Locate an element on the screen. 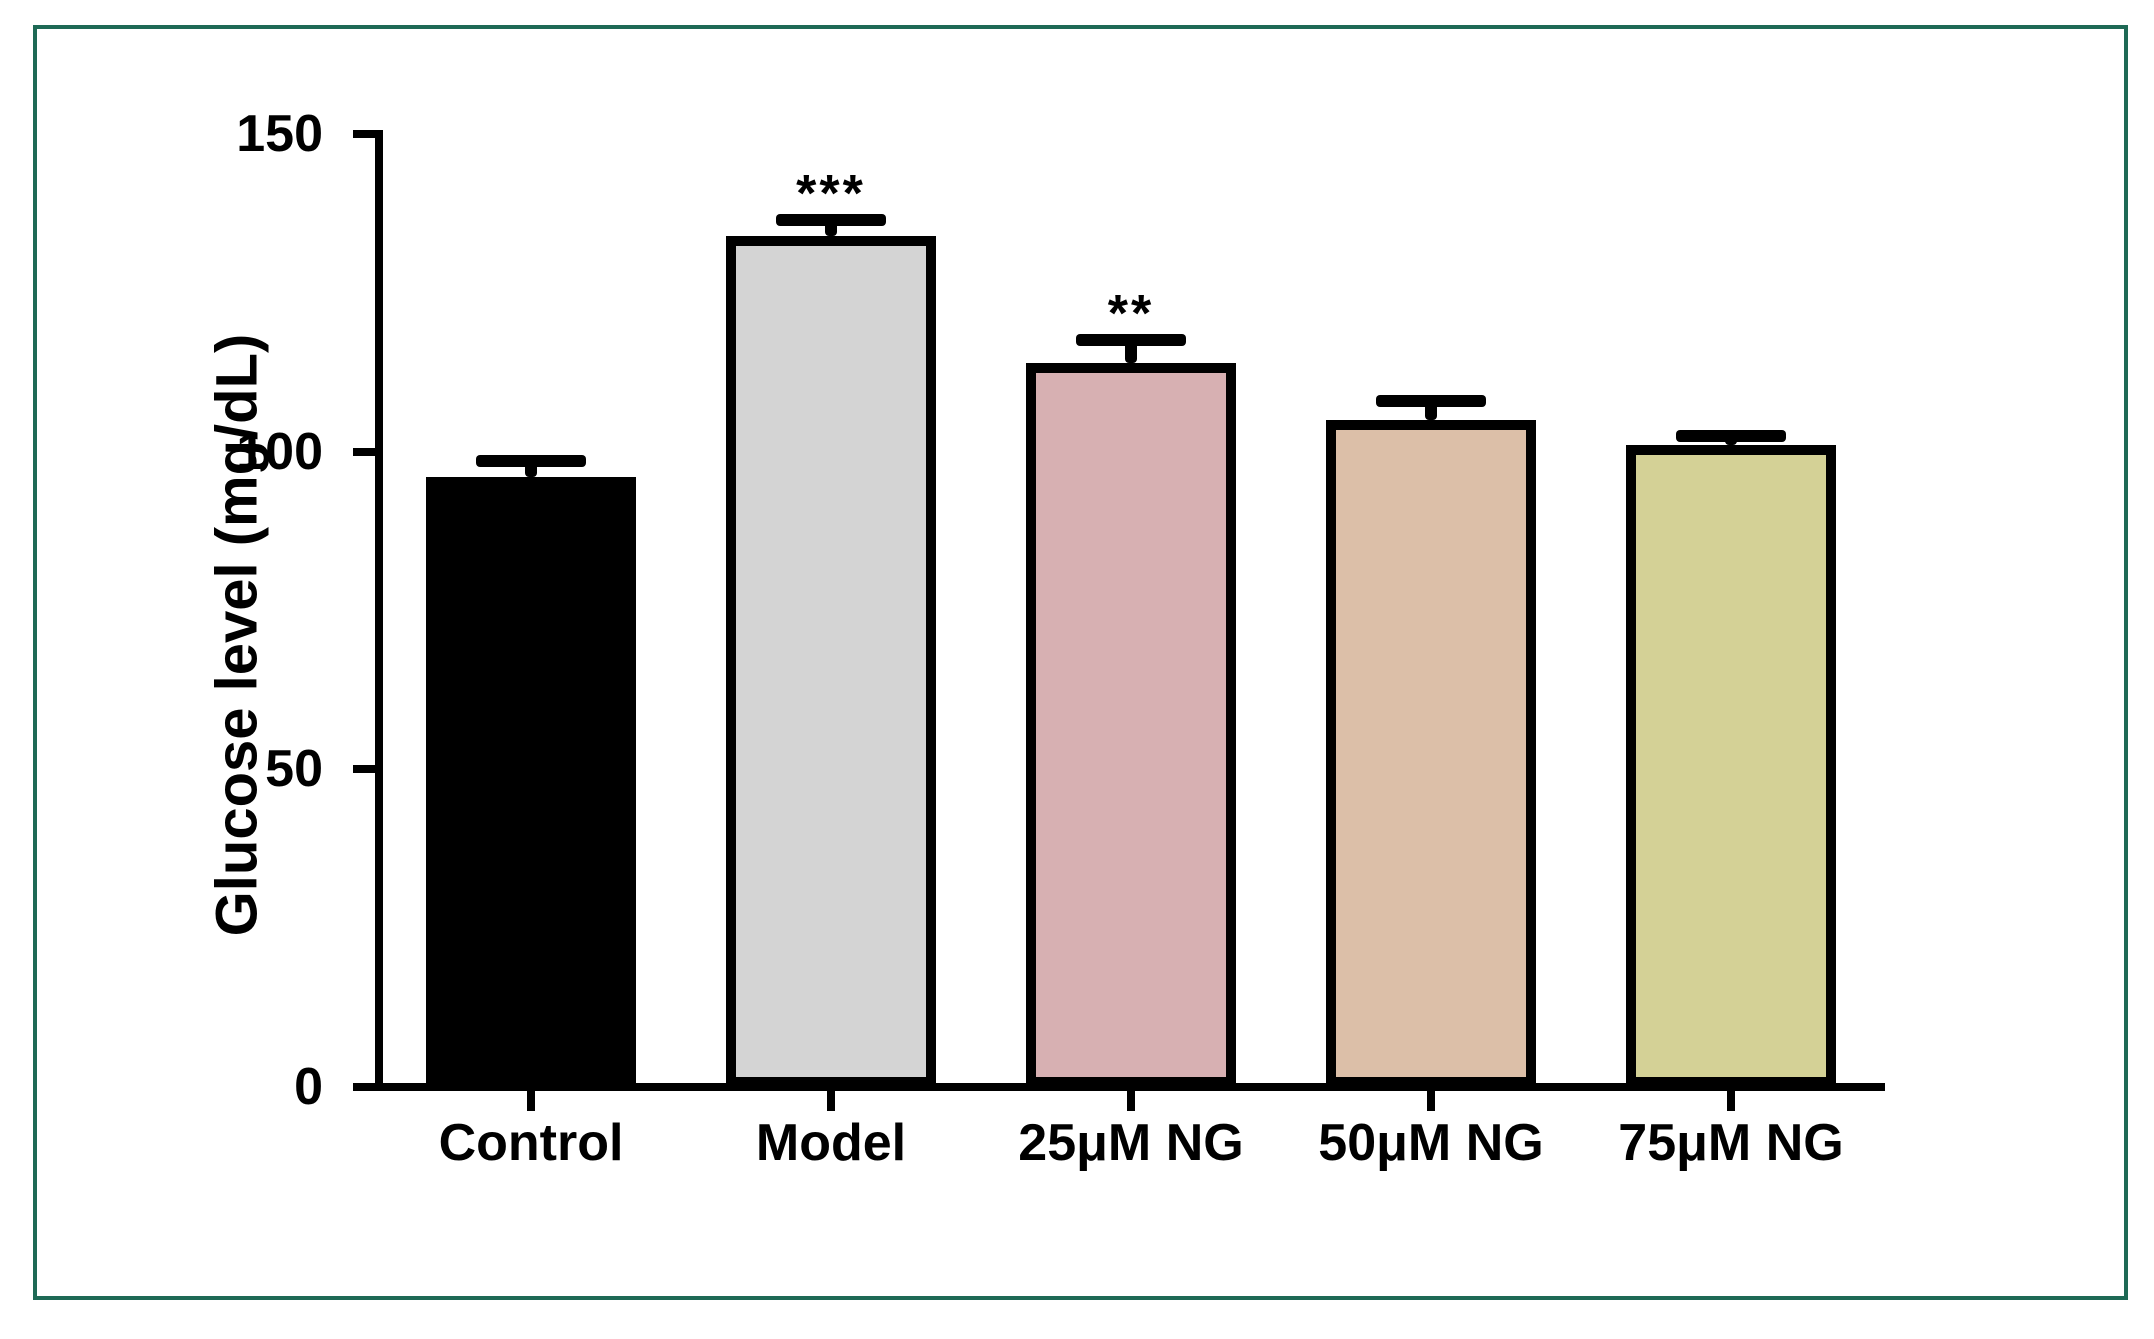 This screenshot has height=1339, width=2154. error-bar-stem is located at coordinates (1131, 351).